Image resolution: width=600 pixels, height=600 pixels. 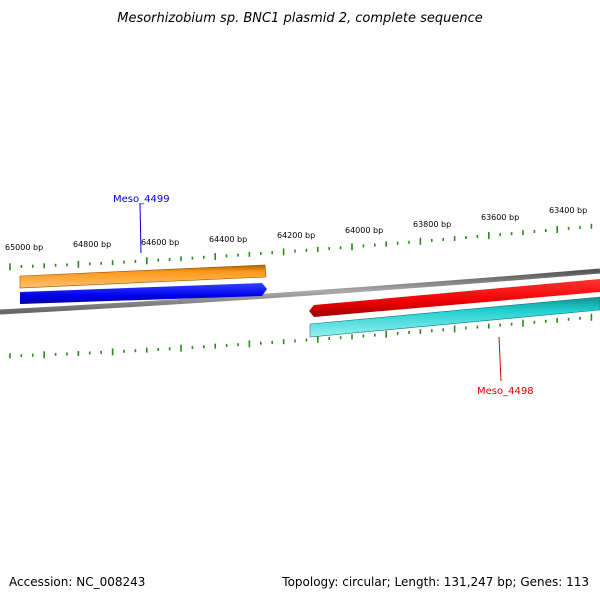 What do you see at coordinates (454, 298) in the screenshot?
I see `gene-red-arrow` at bounding box center [454, 298].